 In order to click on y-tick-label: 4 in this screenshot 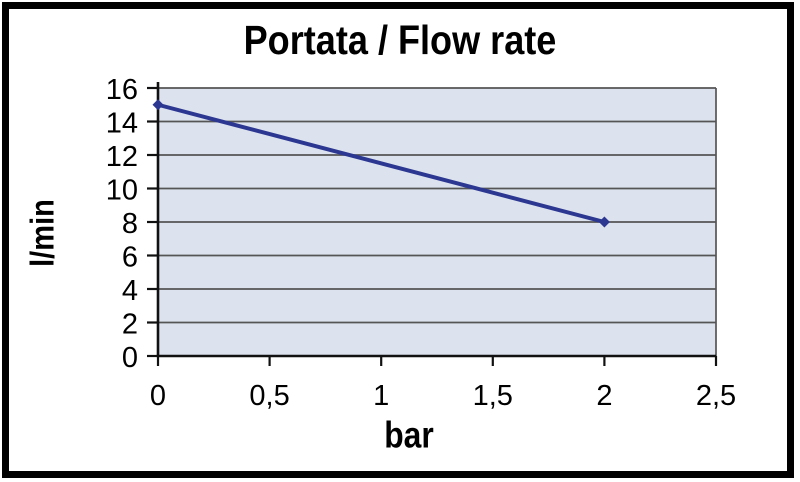, I will do `click(130, 291)`.